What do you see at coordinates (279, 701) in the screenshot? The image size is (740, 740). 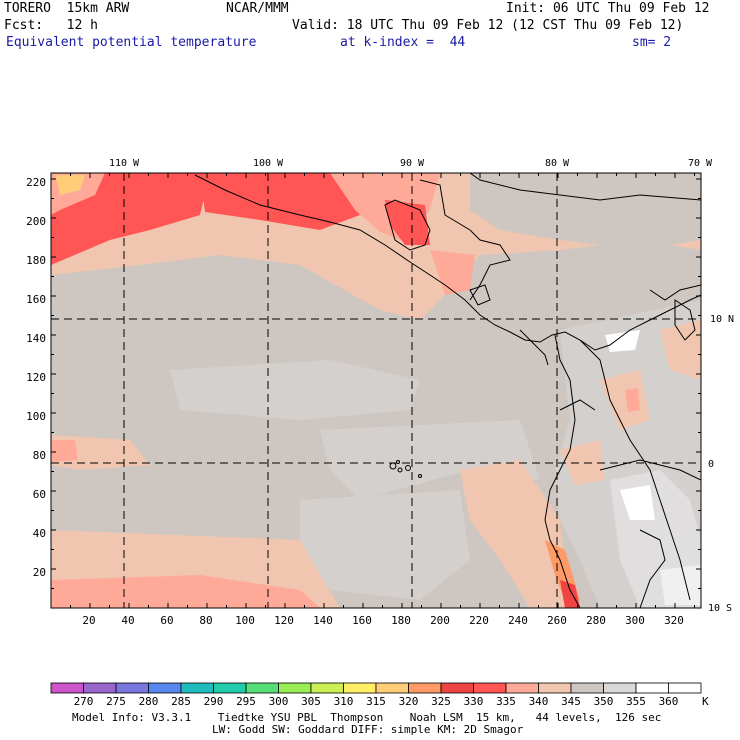 I see `colorbar-label: 300` at bounding box center [279, 701].